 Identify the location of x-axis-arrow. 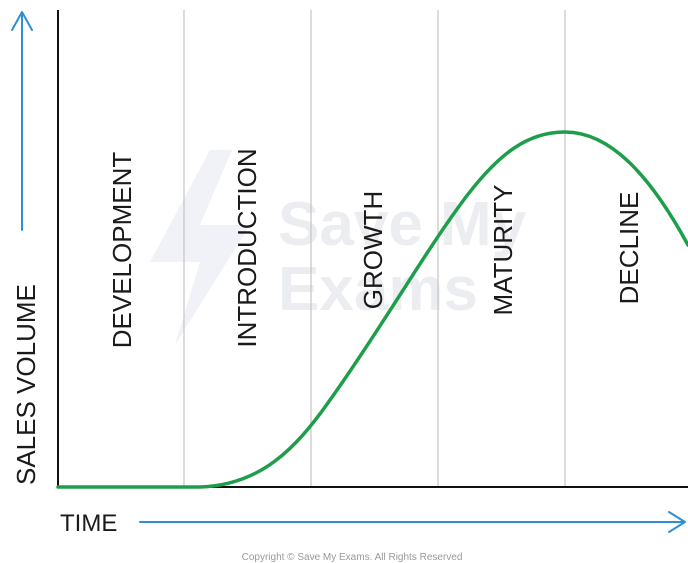
(412, 522).